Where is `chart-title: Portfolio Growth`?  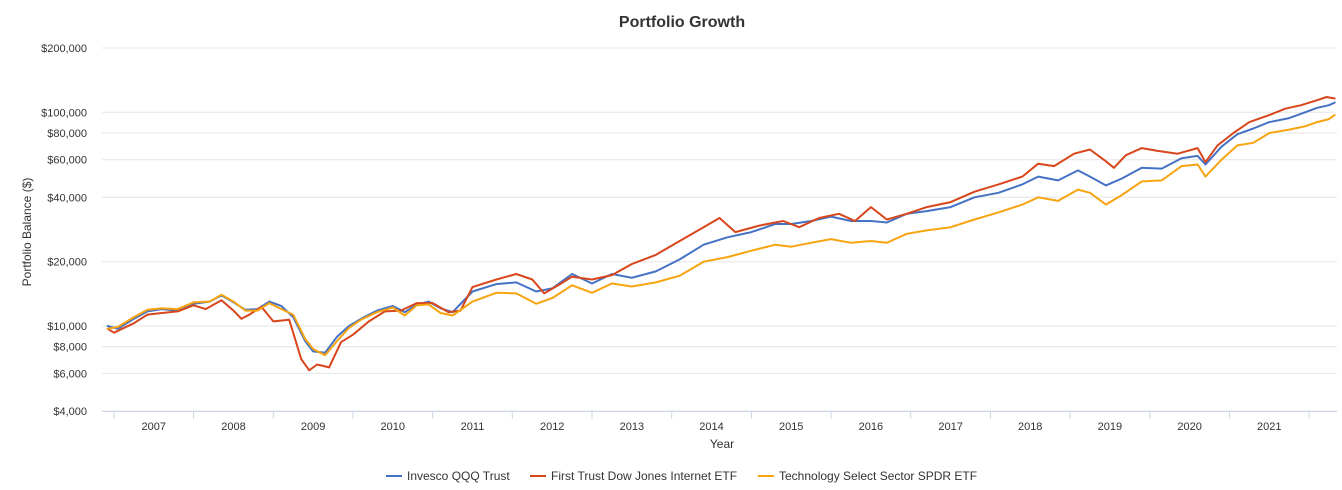 chart-title: Portfolio Growth is located at coordinates (682, 22).